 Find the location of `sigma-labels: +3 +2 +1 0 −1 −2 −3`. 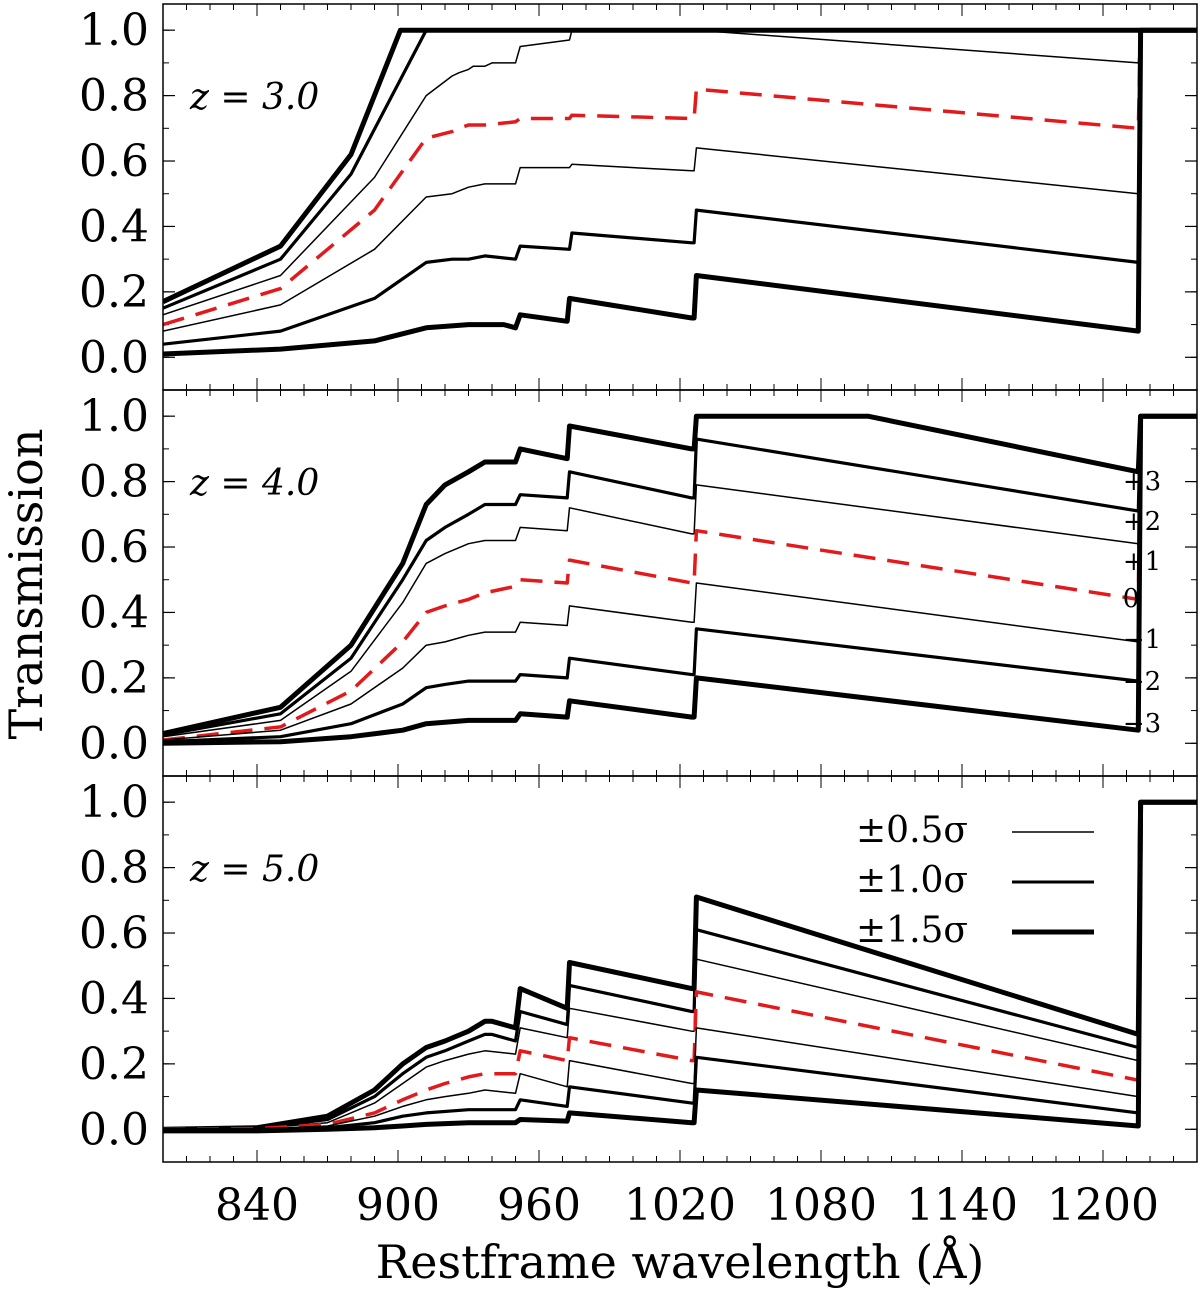

sigma-labels: +3 +2 +1 0 −1 −2 −3 is located at coordinates (1142, 603).